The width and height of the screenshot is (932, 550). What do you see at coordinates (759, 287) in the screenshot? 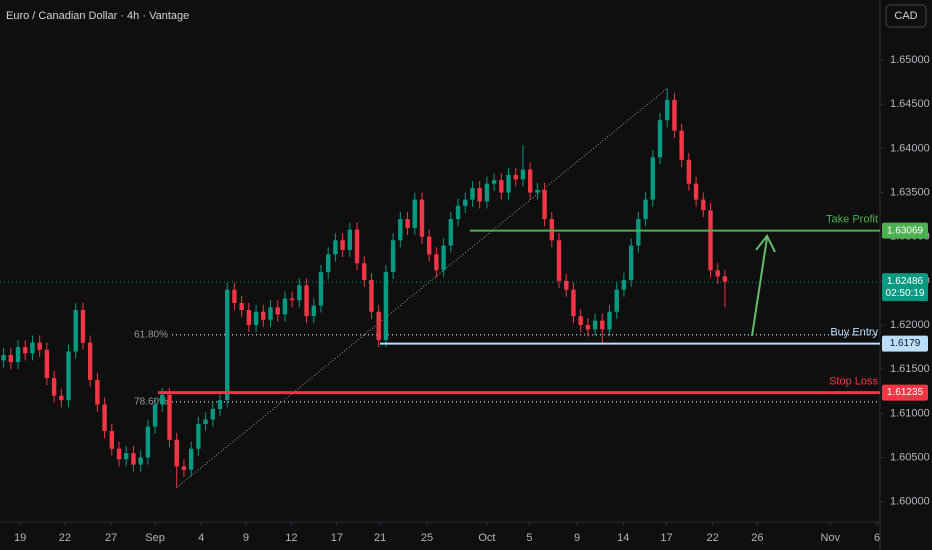
I see `arrow-shaft` at bounding box center [759, 287].